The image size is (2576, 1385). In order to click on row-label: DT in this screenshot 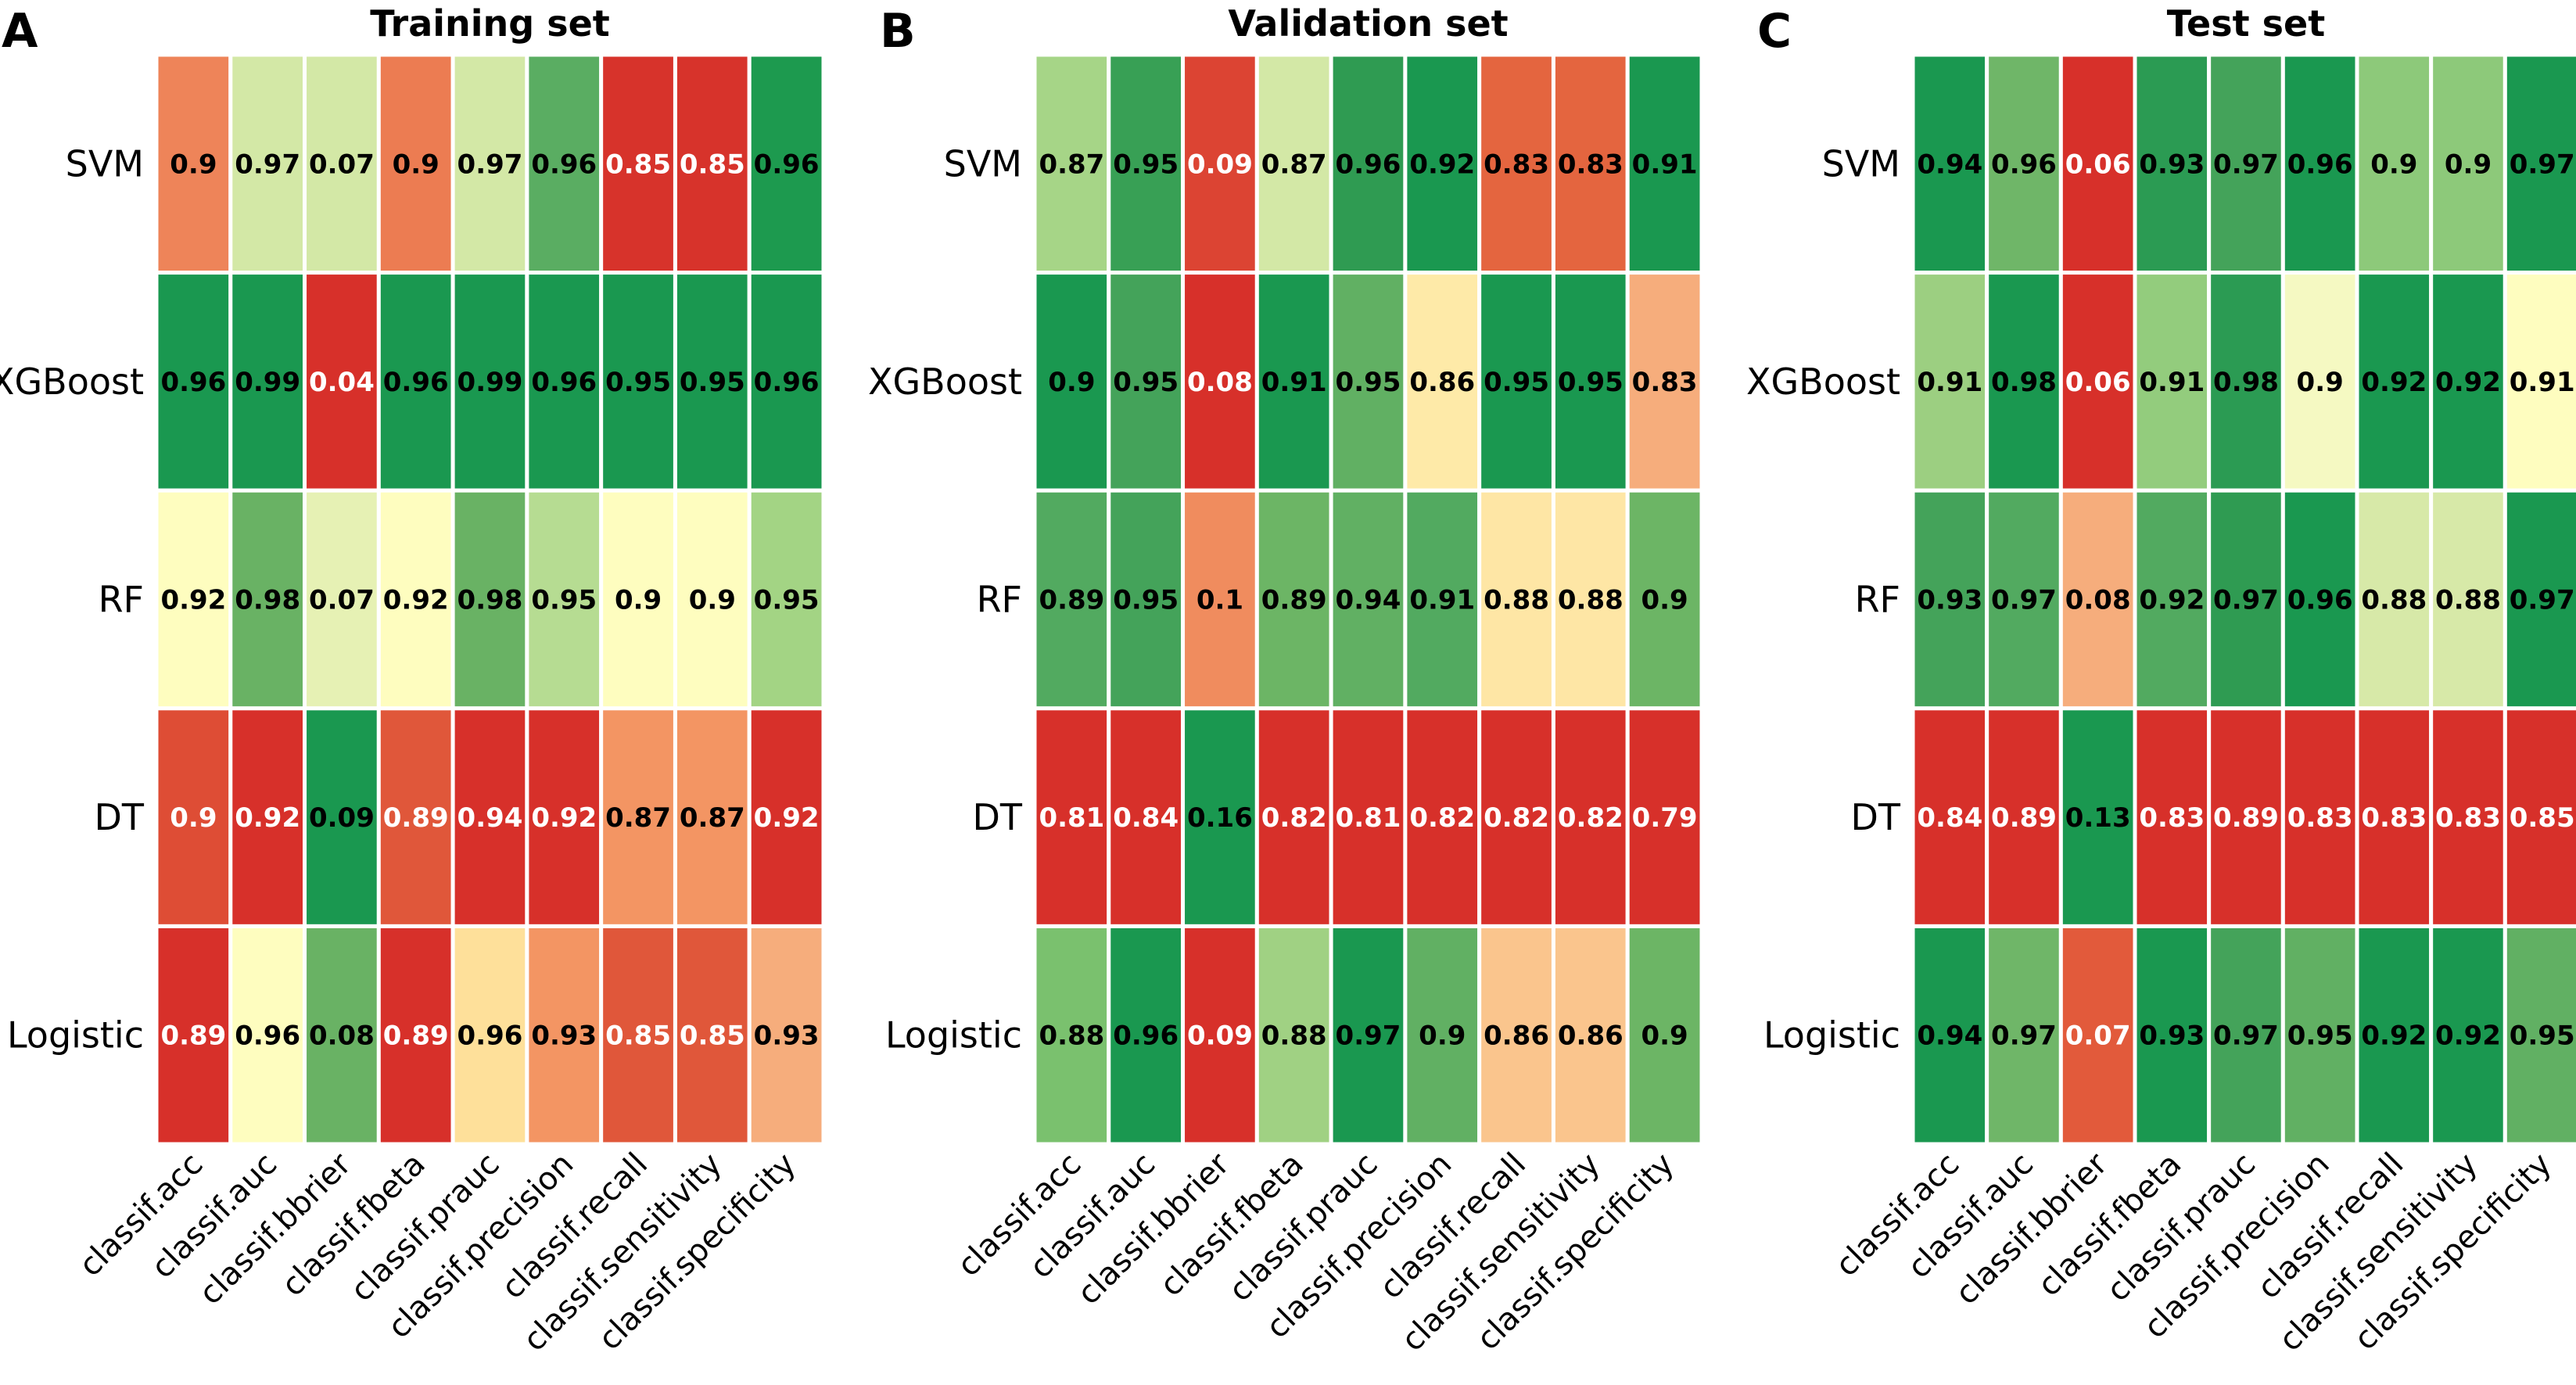, I will do `click(997, 817)`.